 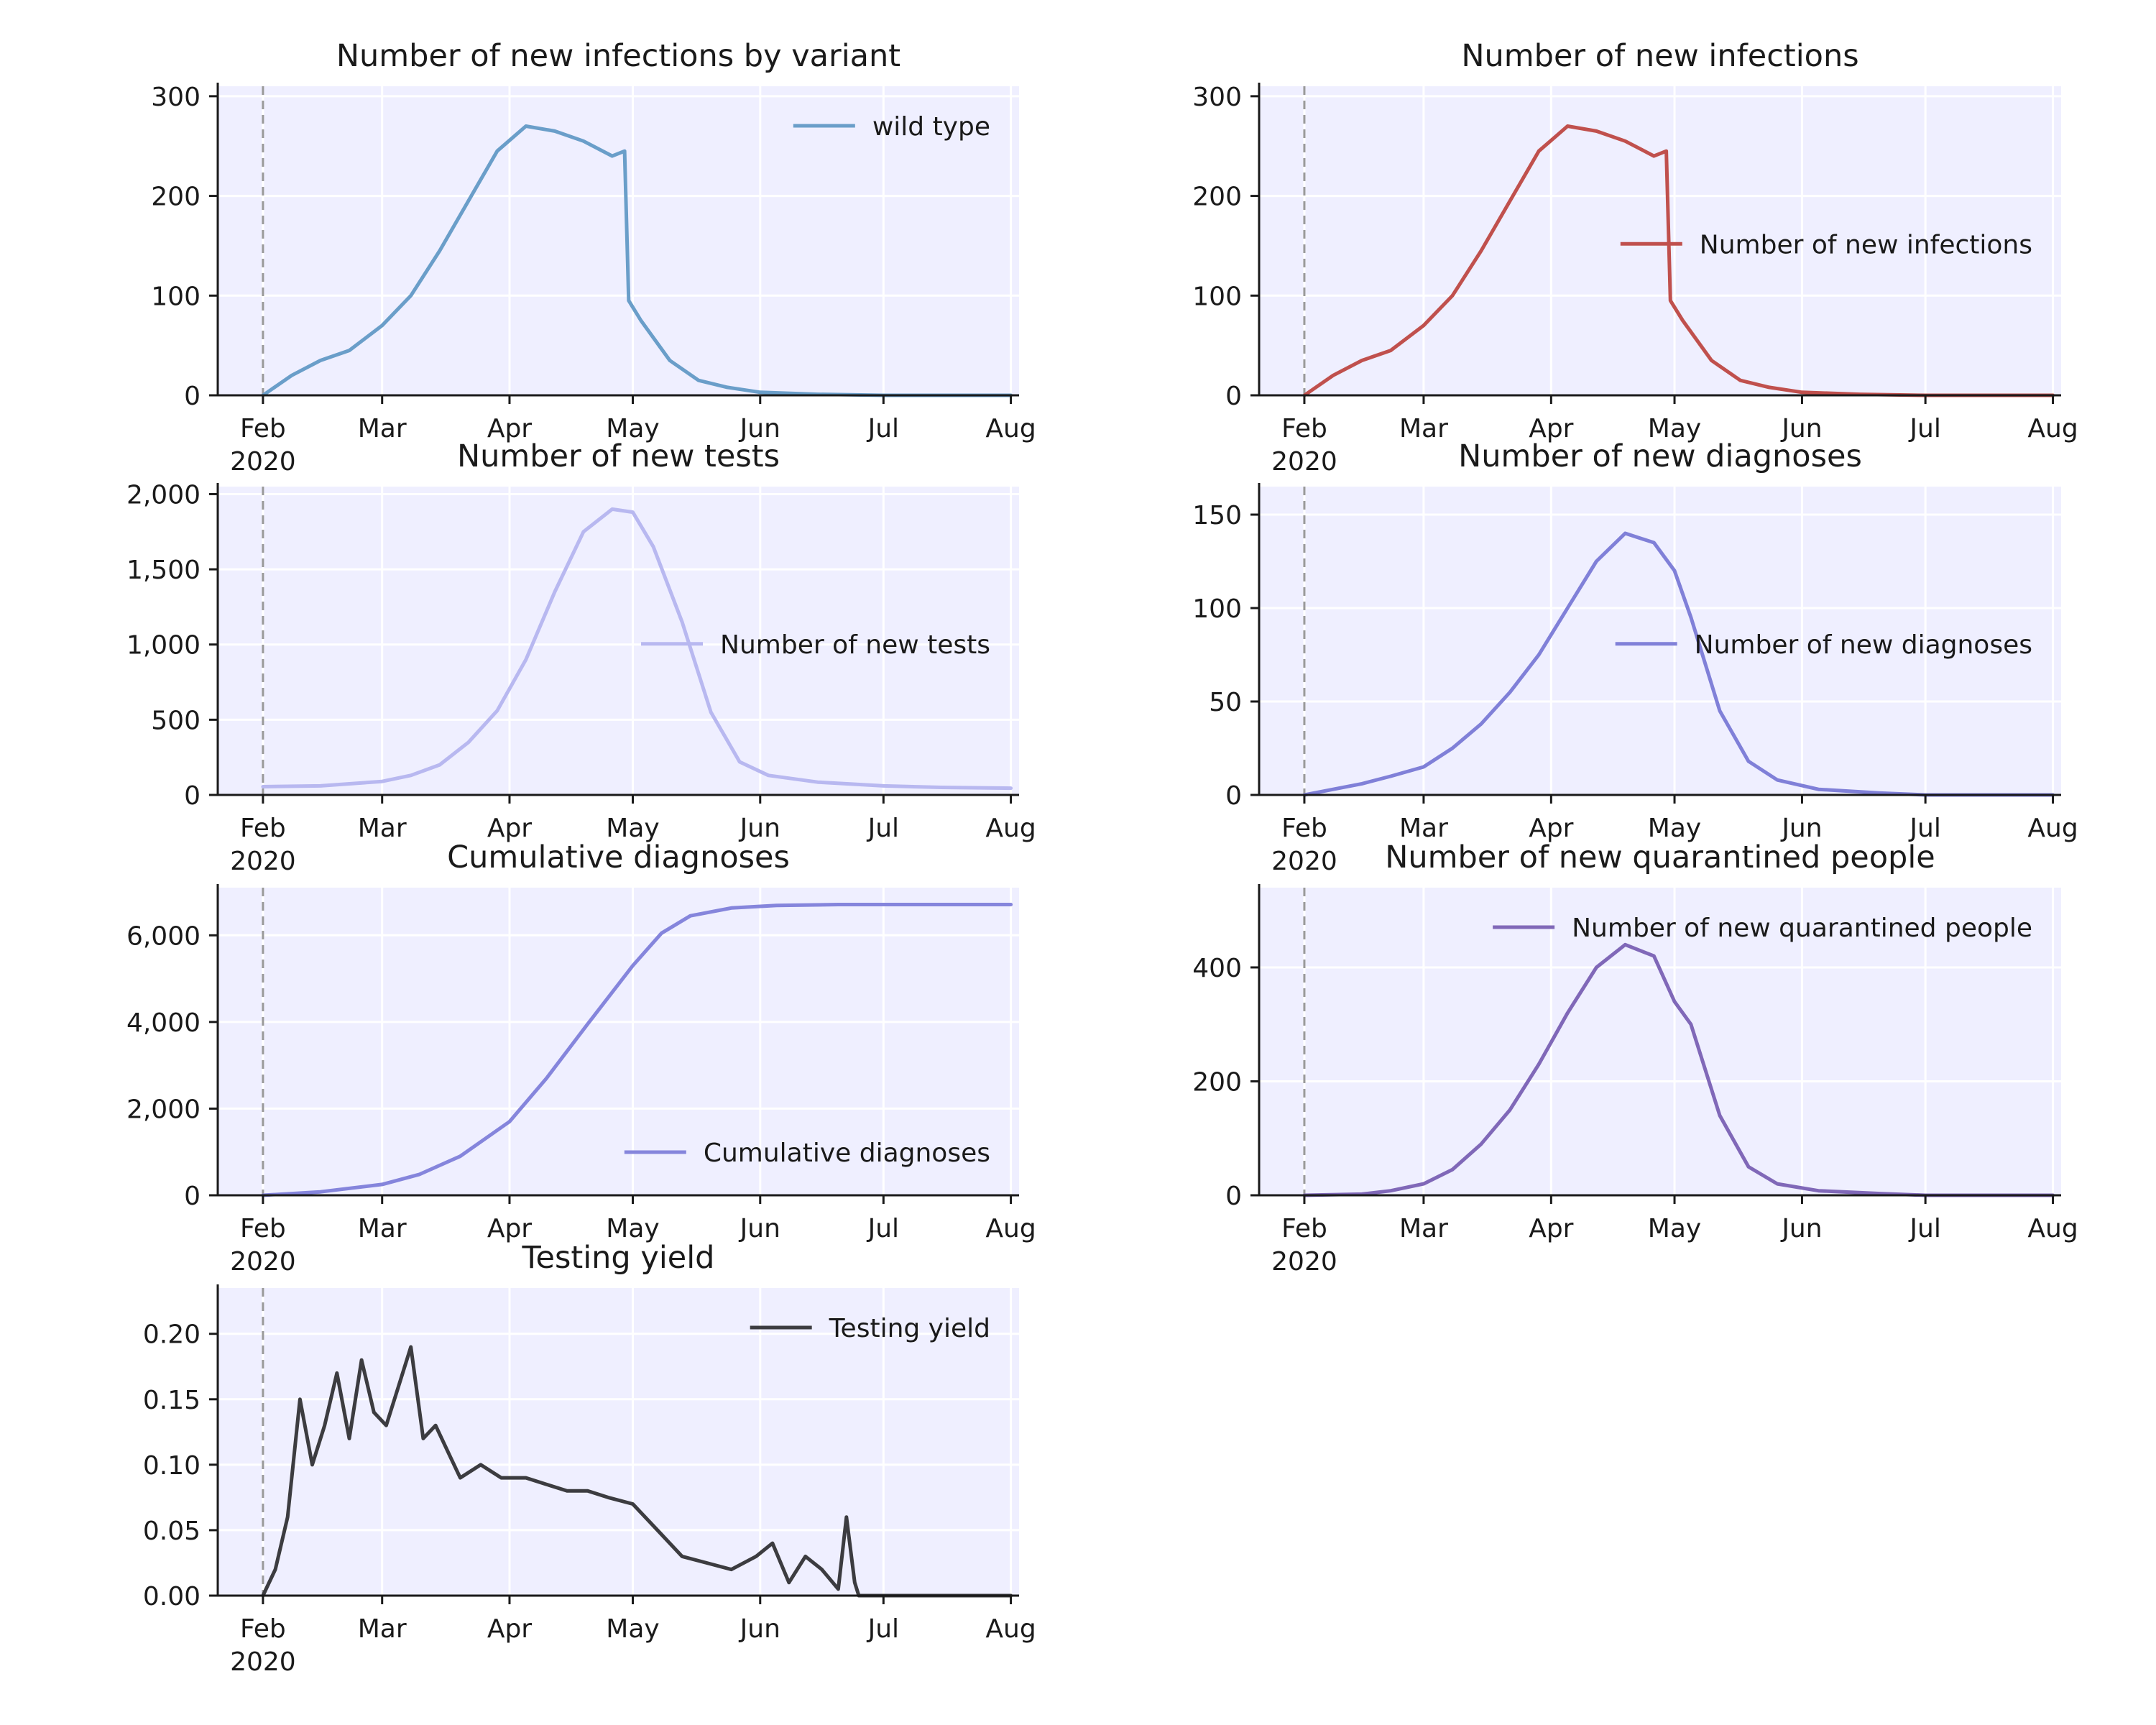 I want to click on series-line-number-of-new-infections, so click(x=1678, y=260).